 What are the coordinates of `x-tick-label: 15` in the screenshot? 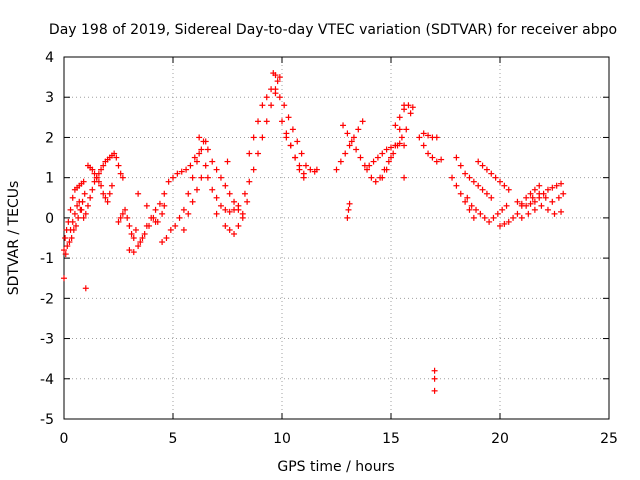 It's located at (391, 439).